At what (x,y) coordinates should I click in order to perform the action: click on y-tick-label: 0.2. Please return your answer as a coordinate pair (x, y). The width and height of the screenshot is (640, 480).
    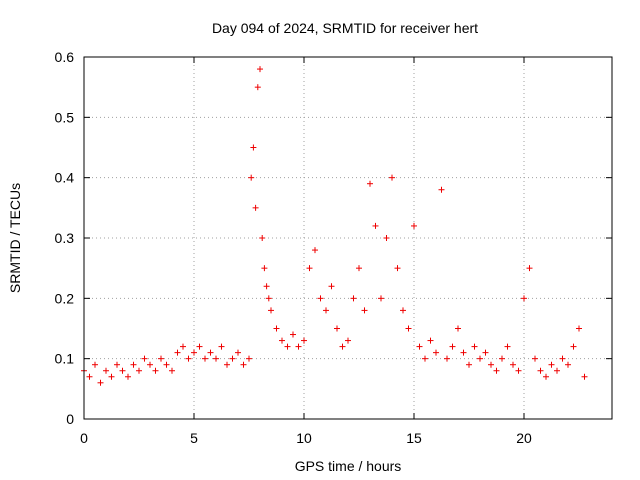
    Looking at the image, I should click on (65, 298).